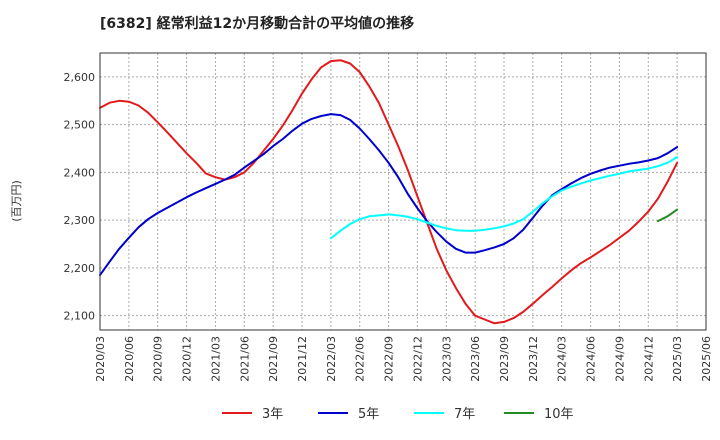 The height and width of the screenshot is (440, 720). What do you see at coordinates (648, 359) in the screenshot?
I see `x-tick-label: 2024/12` at bounding box center [648, 359].